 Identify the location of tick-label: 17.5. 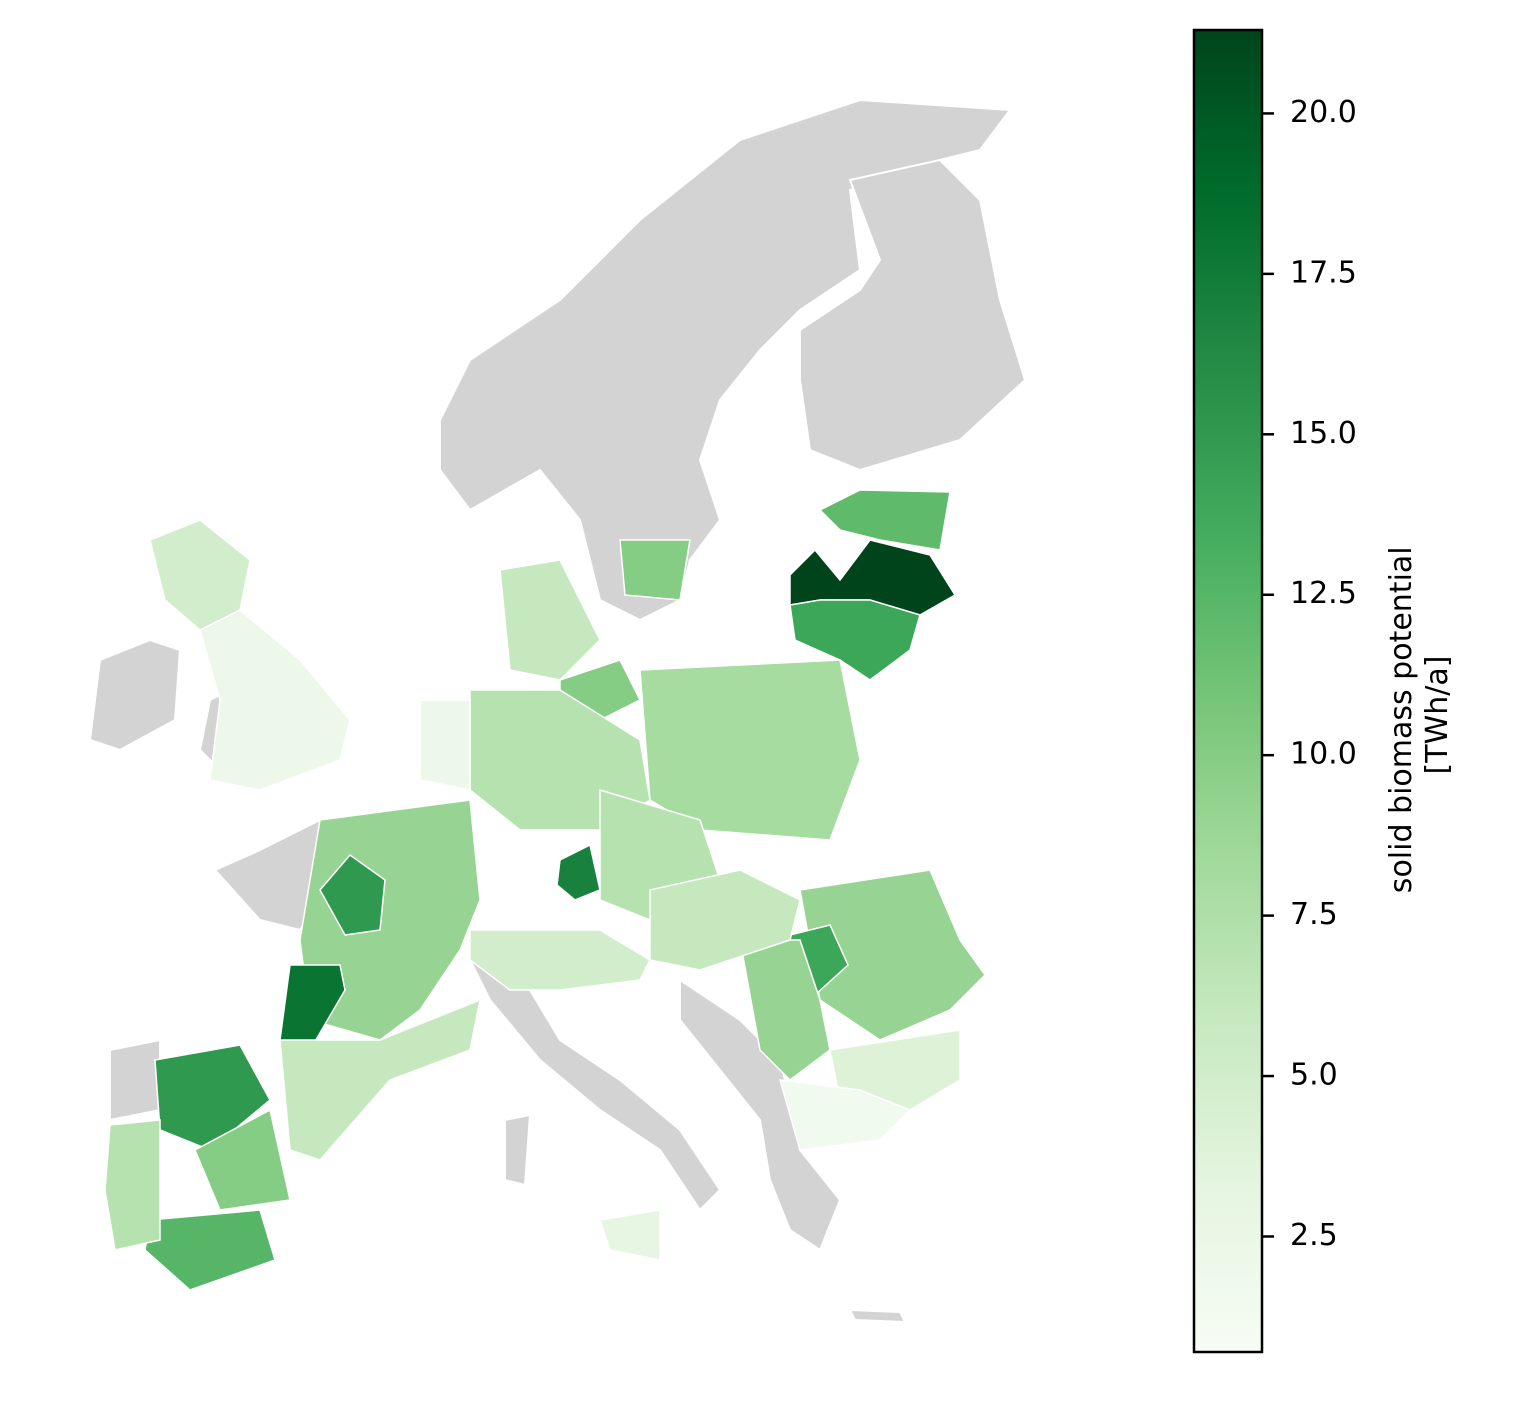
(1323, 272).